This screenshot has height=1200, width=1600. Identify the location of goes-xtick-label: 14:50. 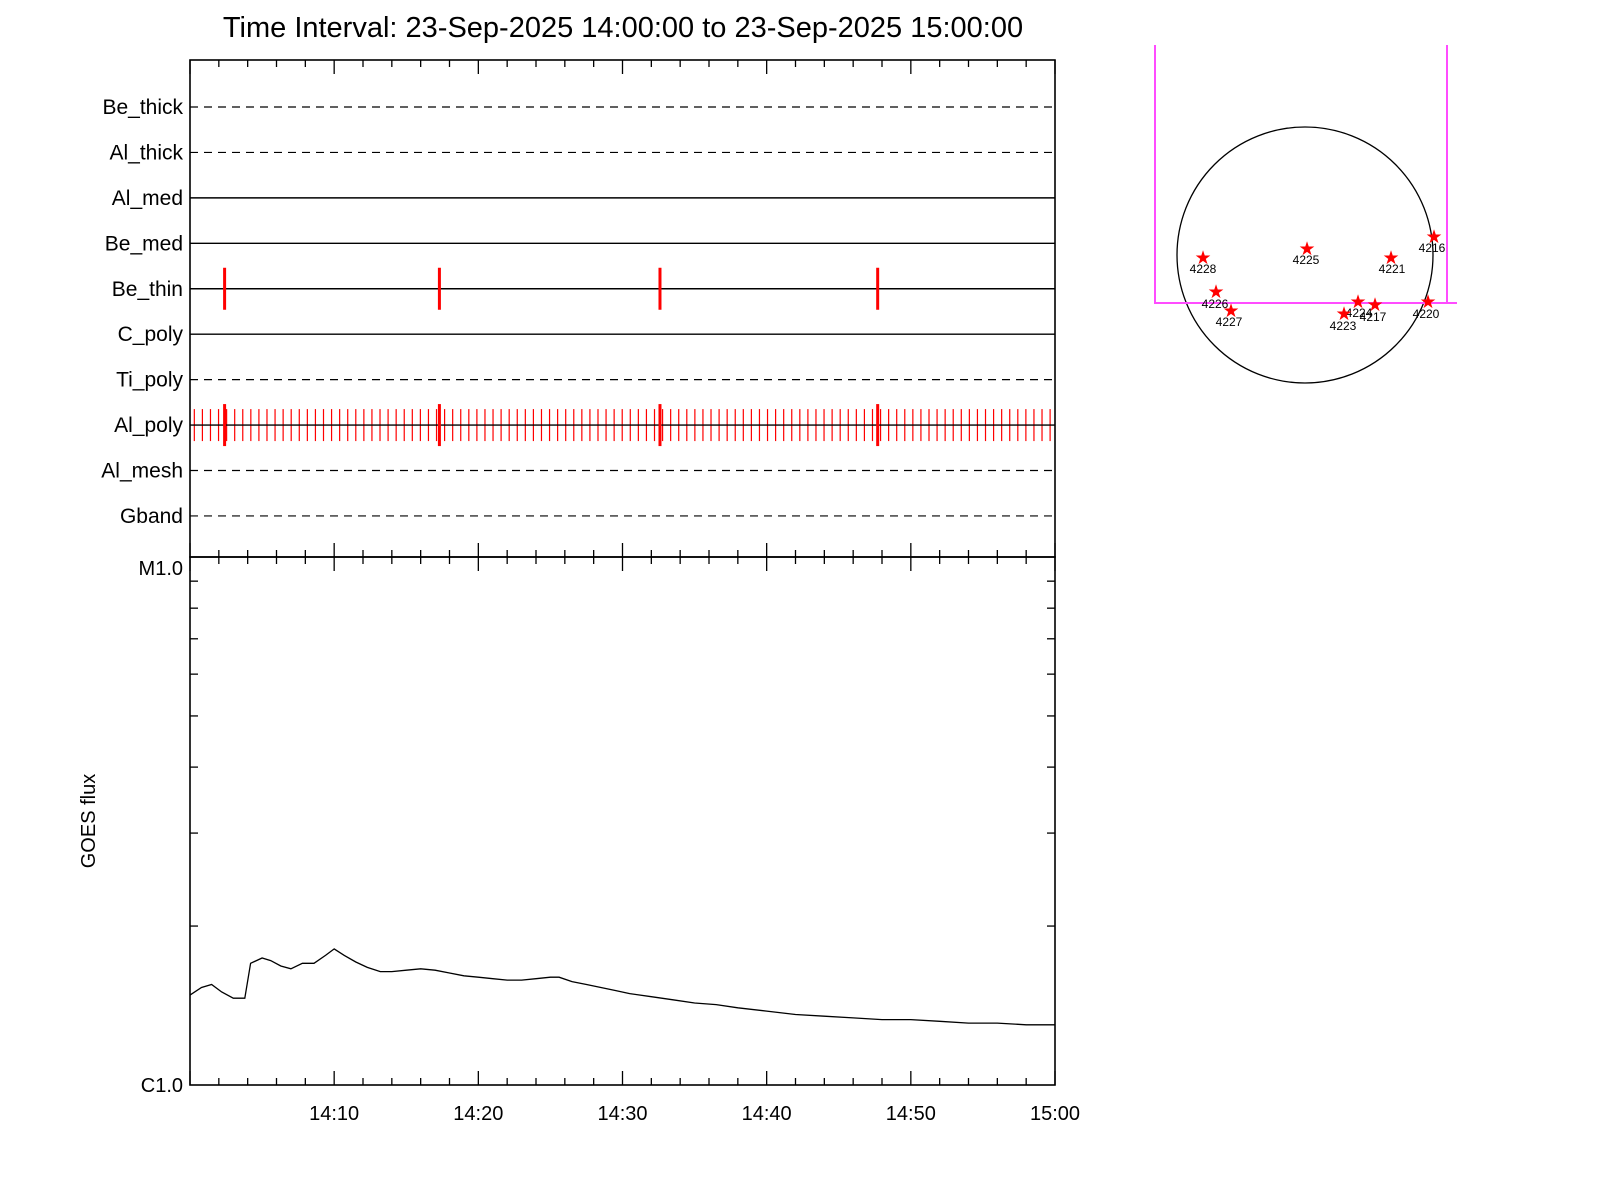
(911, 1114).